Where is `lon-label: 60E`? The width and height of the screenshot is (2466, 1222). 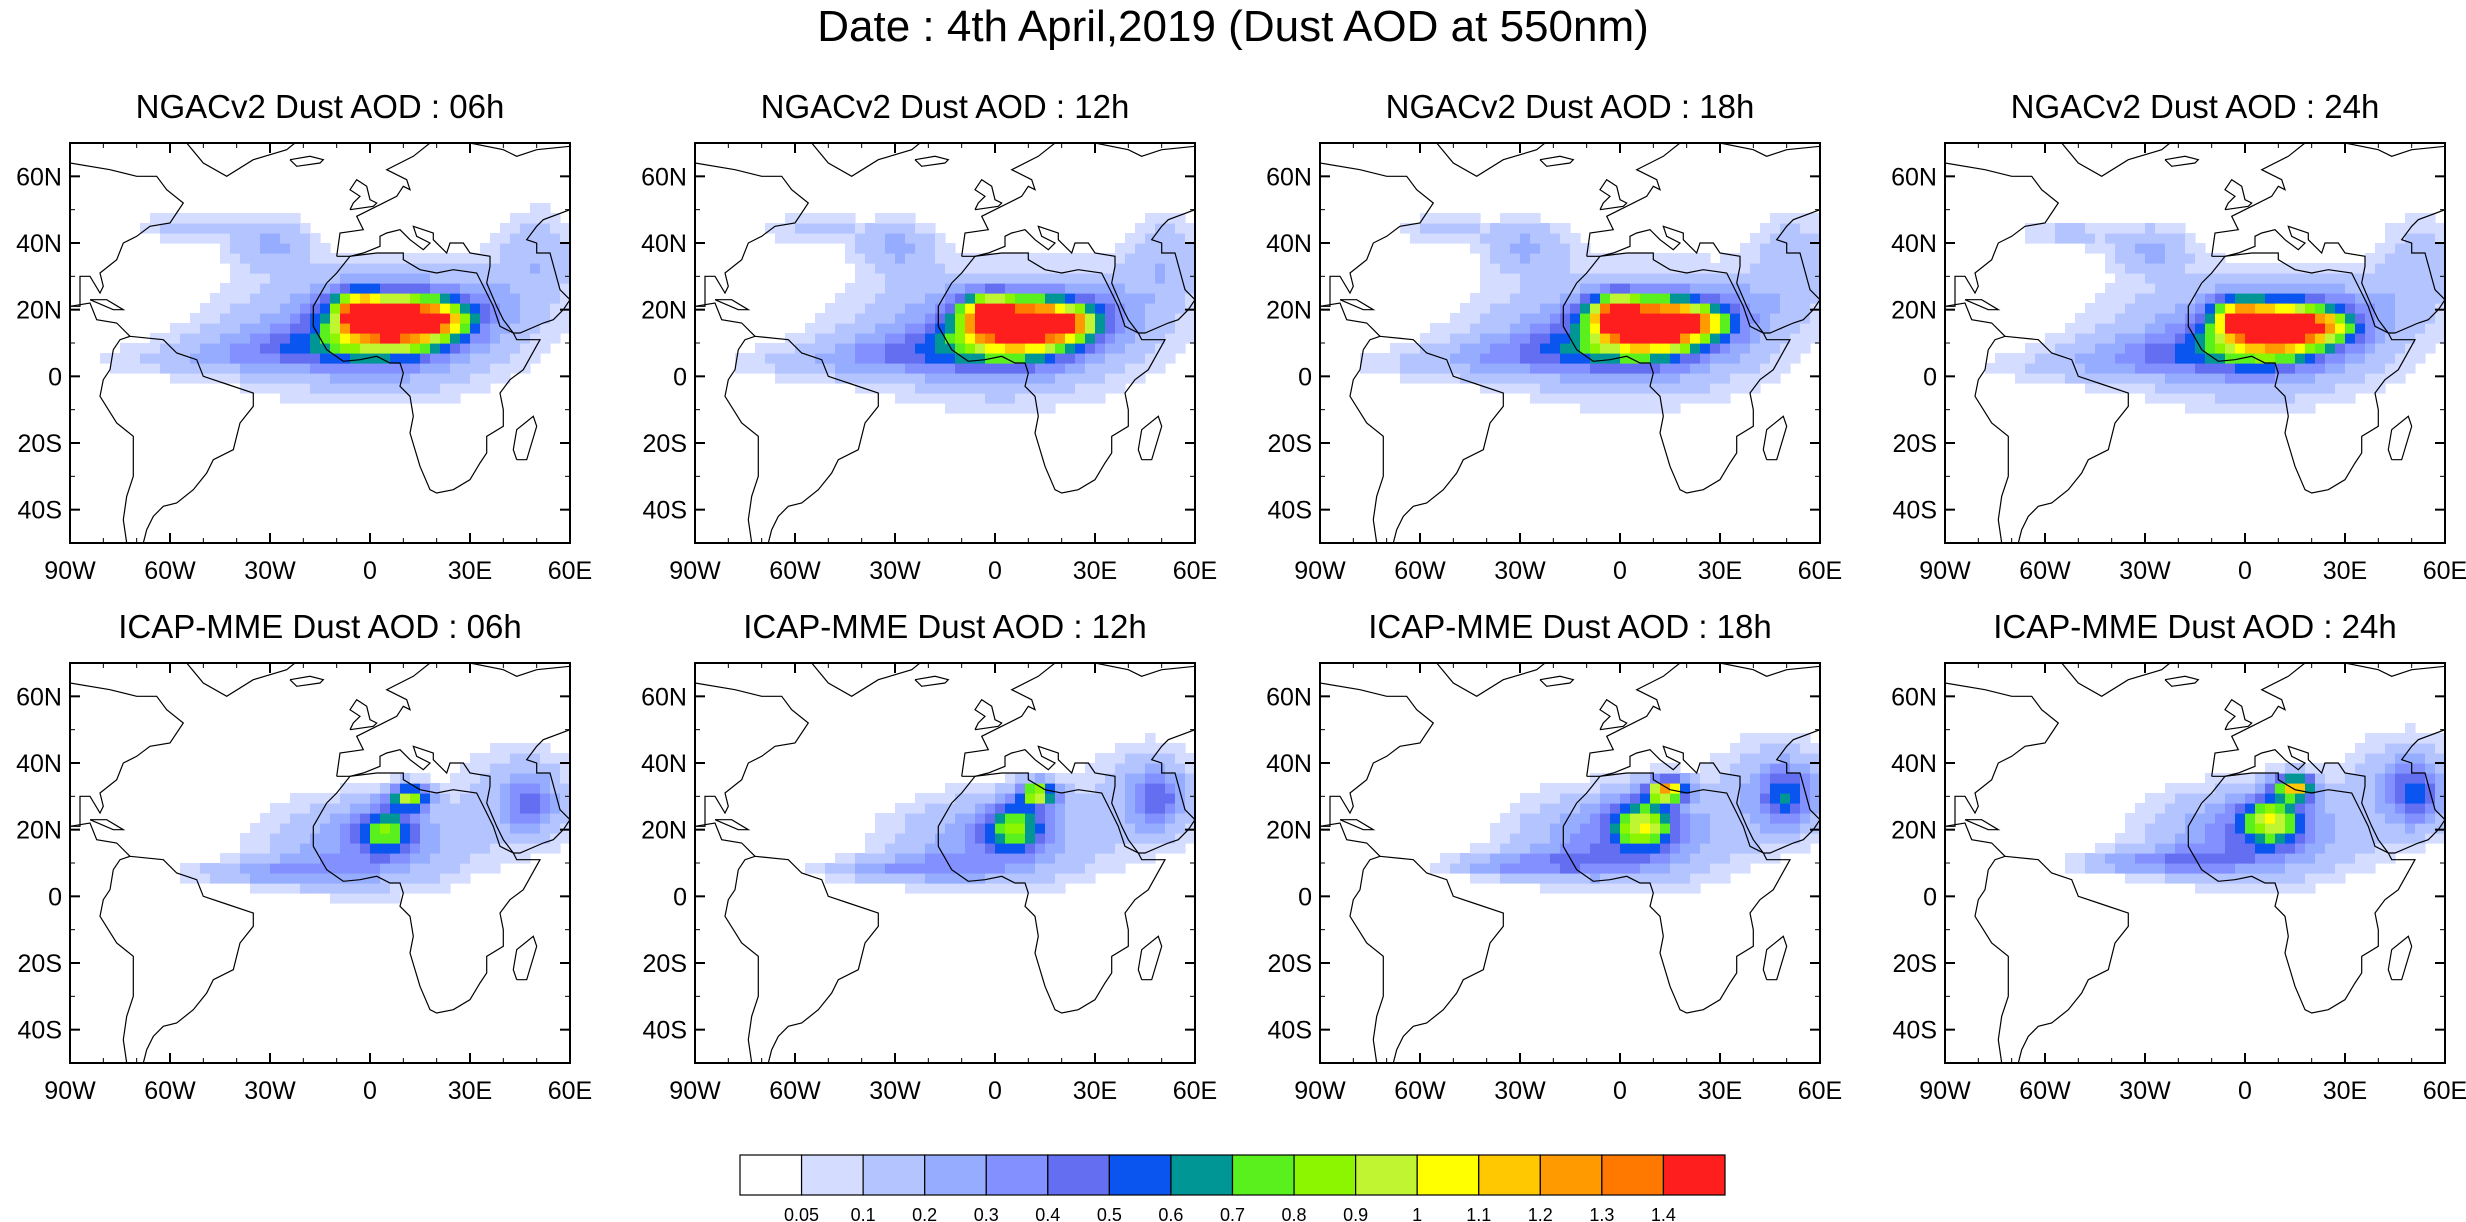 lon-label: 60E is located at coordinates (2444, 571).